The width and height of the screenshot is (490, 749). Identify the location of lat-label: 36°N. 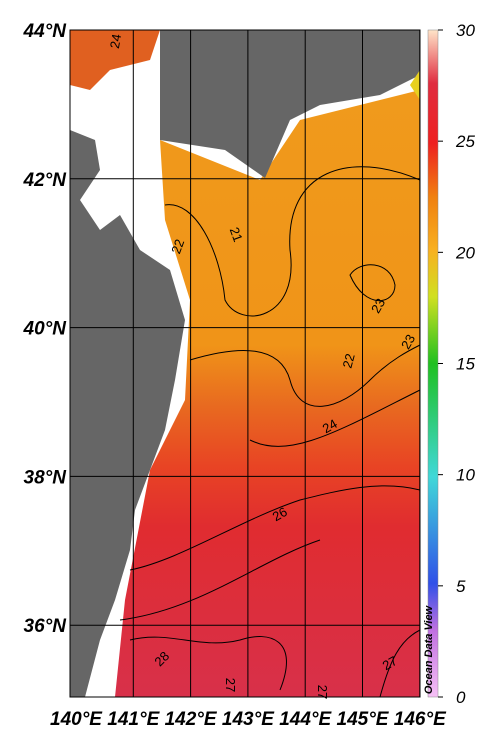
(46, 626).